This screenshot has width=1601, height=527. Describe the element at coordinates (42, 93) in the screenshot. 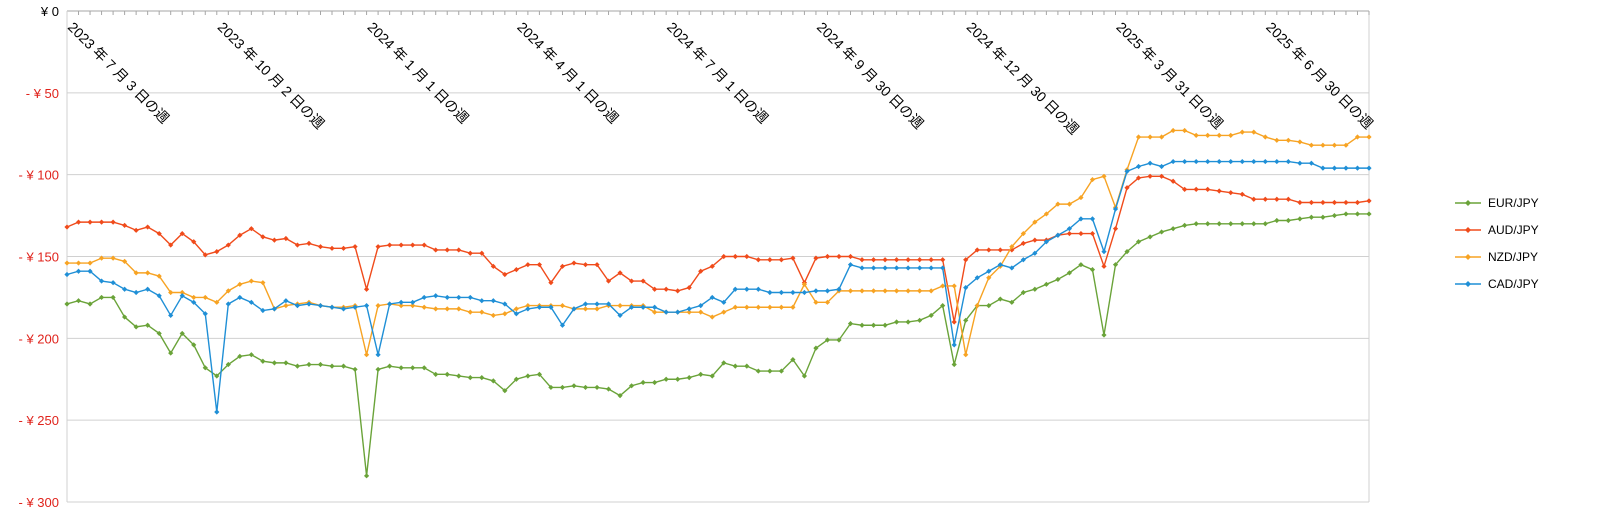

I see `y-tick-label: - ¥ 50` at that location.